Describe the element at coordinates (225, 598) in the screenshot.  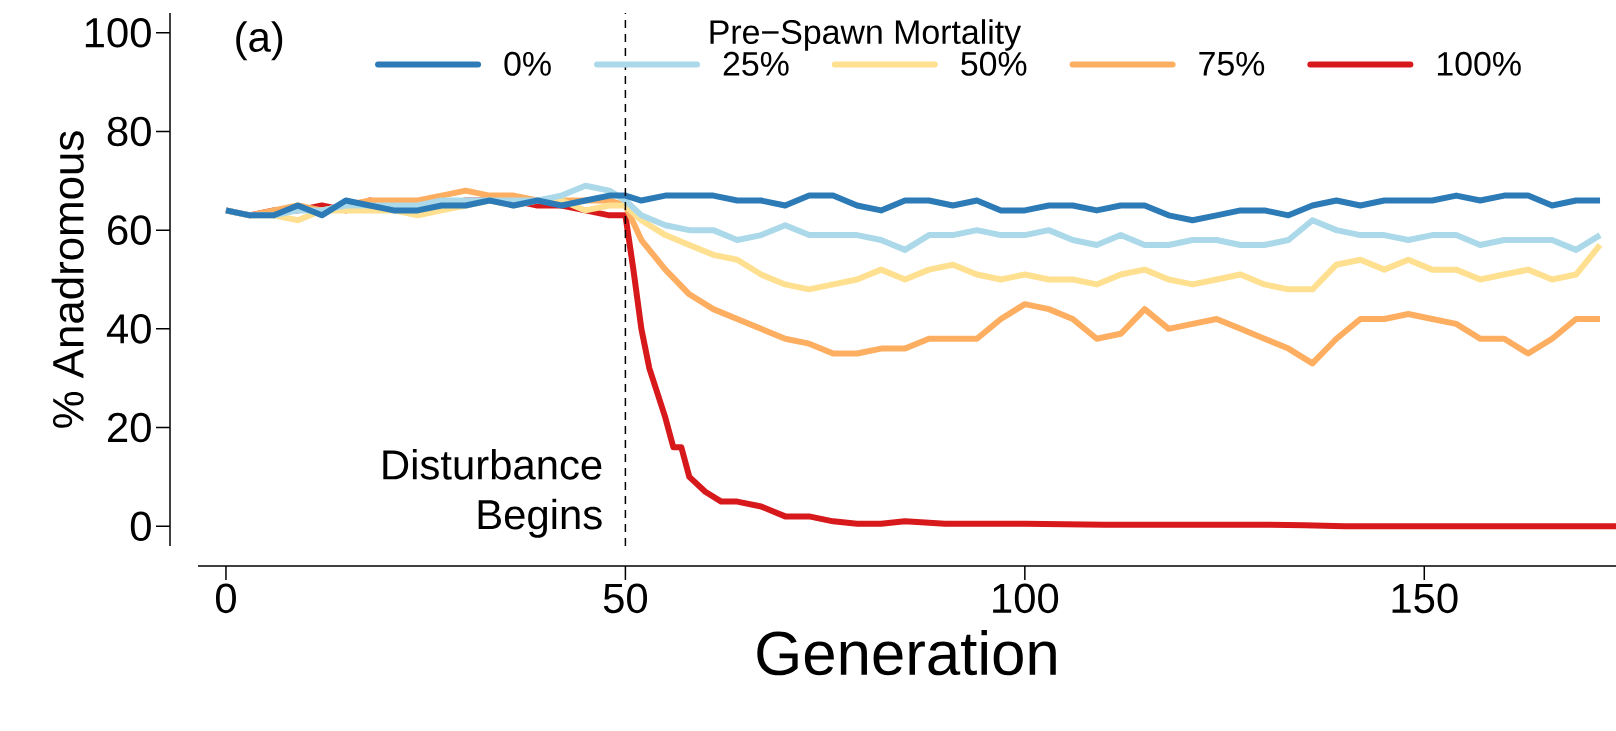
I see `x-tick-label: 0` at that location.